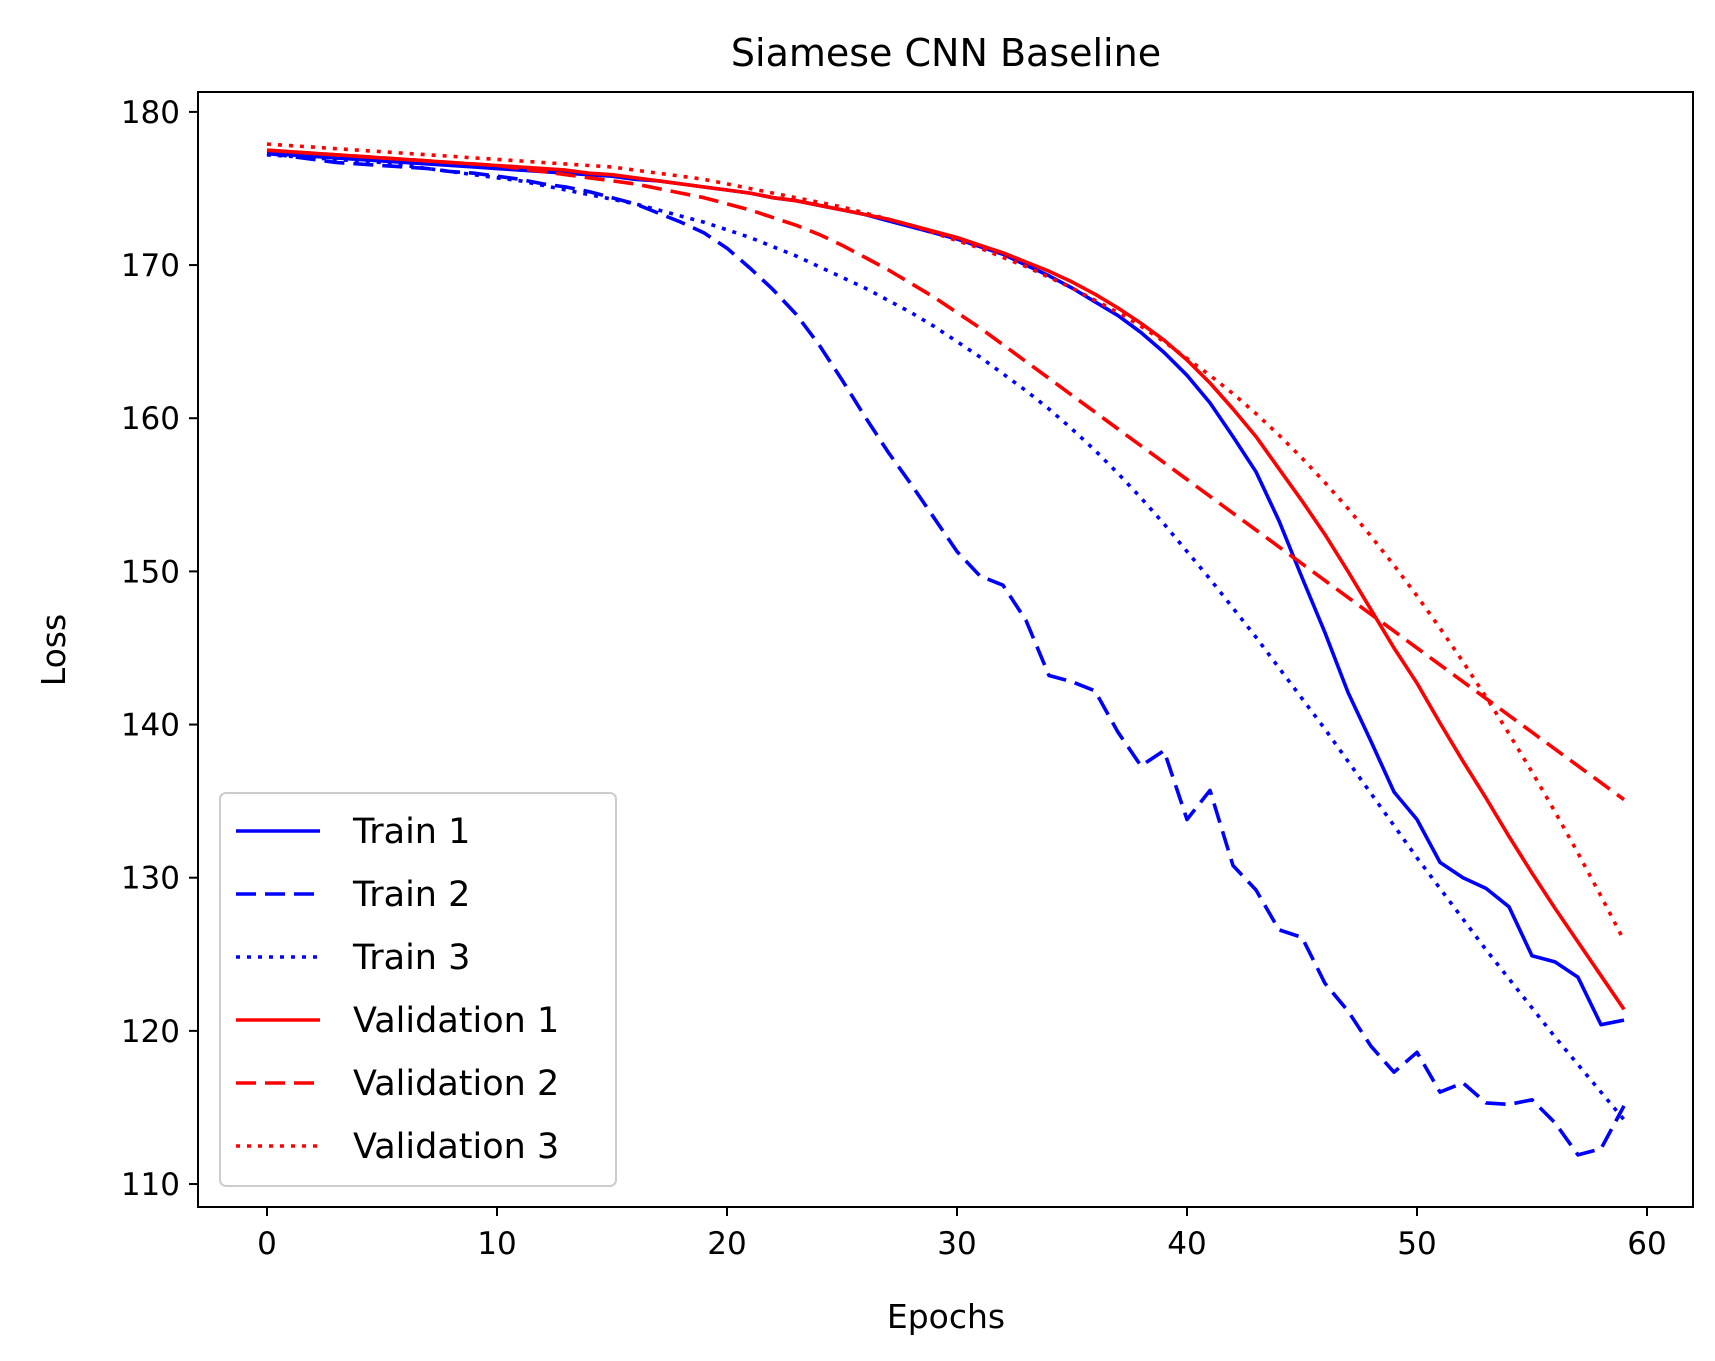 Image resolution: width=1715 pixels, height=1361 pixels. Describe the element at coordinates (150, 572) in the screenshot. I see `y-tick-label: 150` at that location.